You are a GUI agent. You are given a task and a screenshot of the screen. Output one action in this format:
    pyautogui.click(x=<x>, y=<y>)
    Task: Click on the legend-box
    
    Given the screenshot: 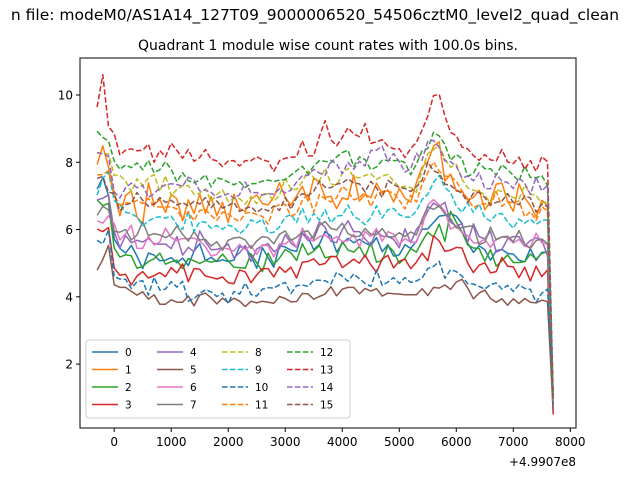 What is the action you would take?
    pyautogui.click(x=218, y=379)
    